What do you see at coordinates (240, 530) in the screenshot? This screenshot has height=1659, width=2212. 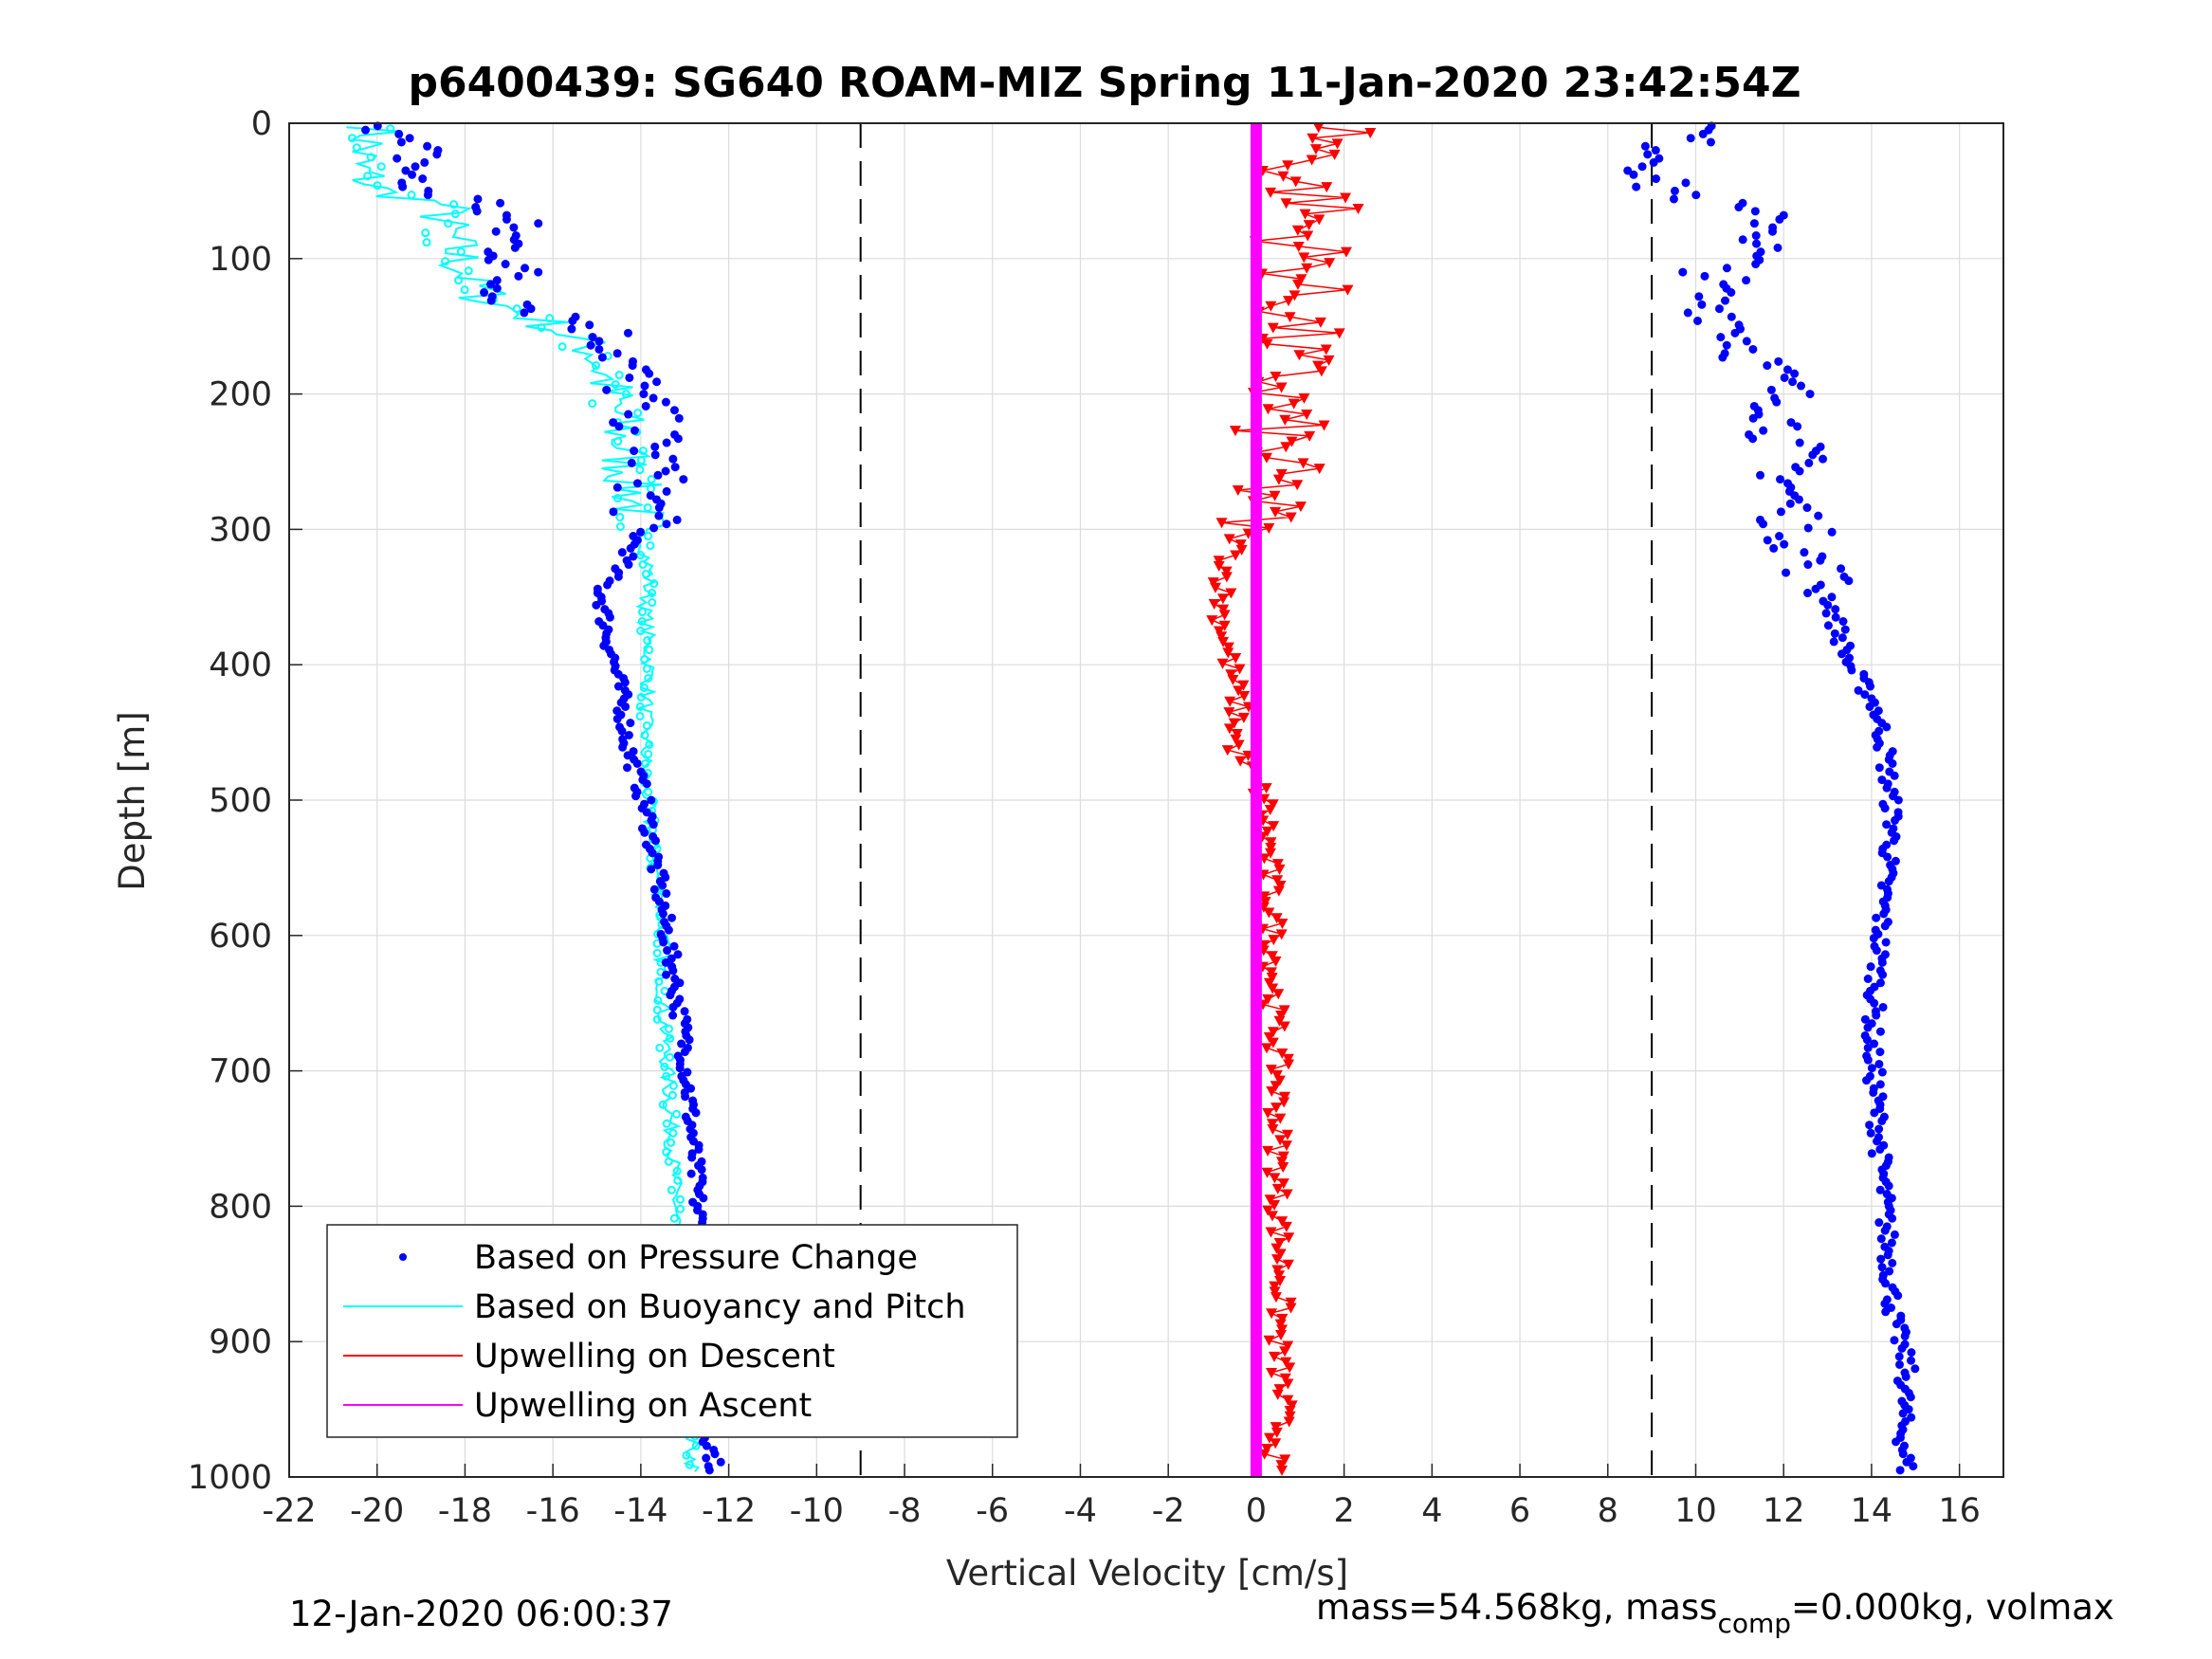 I see `y-tick-label: 300` at bounding box center [240, 530].